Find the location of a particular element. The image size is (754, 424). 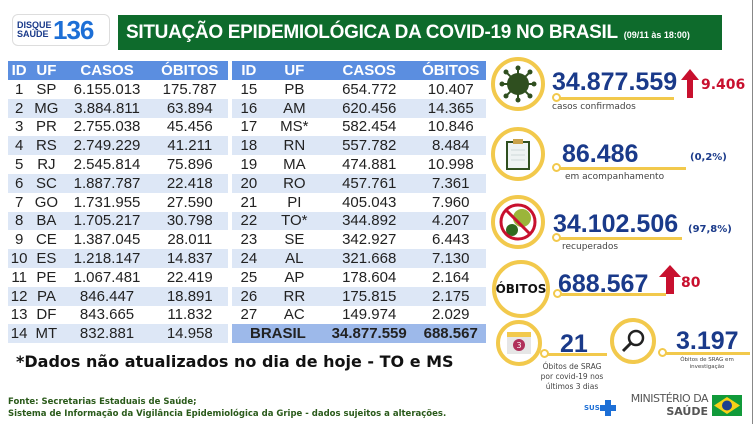

column-header: ID is located at coordinates (249, 70).